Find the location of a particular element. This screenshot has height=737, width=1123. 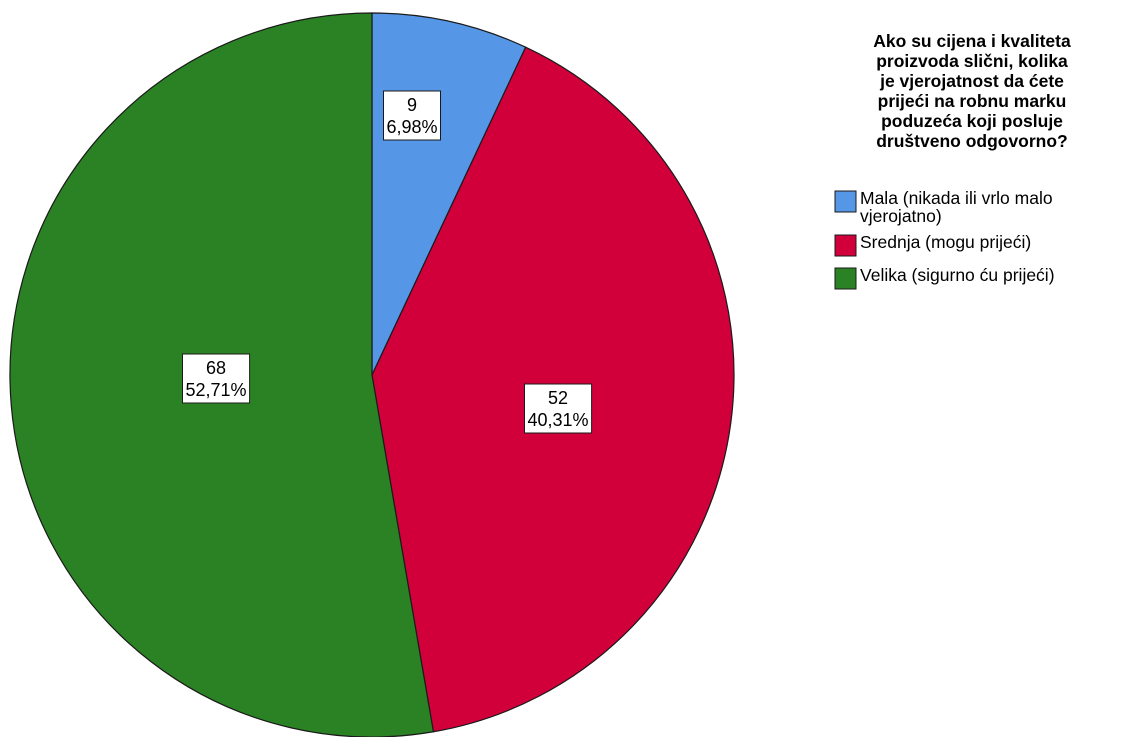

legend-title-line: proizvoda slični, kolika is located at coordinates (972, 61).